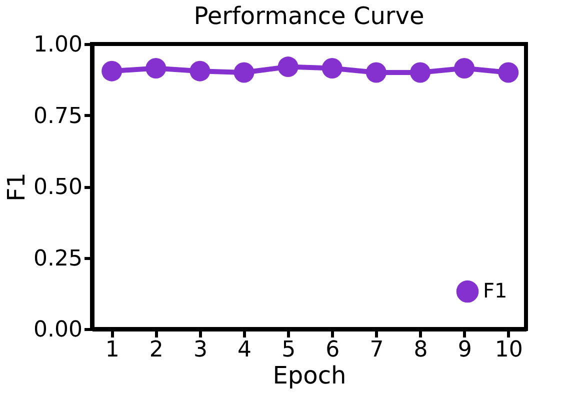 Image resolution: width=571 pixels, height=415 pixels. I want to click on y-tick-label: 0.00, so click(58, 330).